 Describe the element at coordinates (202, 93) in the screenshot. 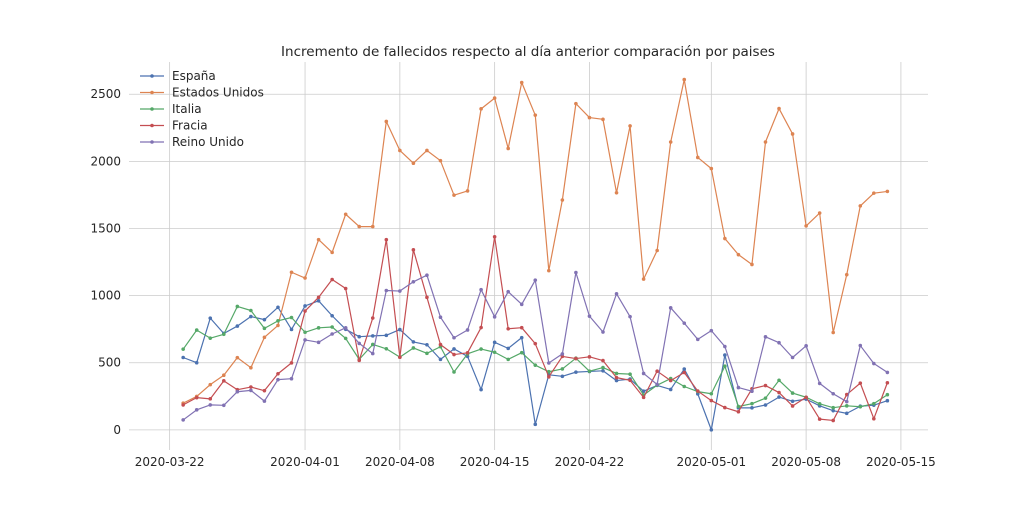

I see `legend-entry: Estados Unidos` at that location.